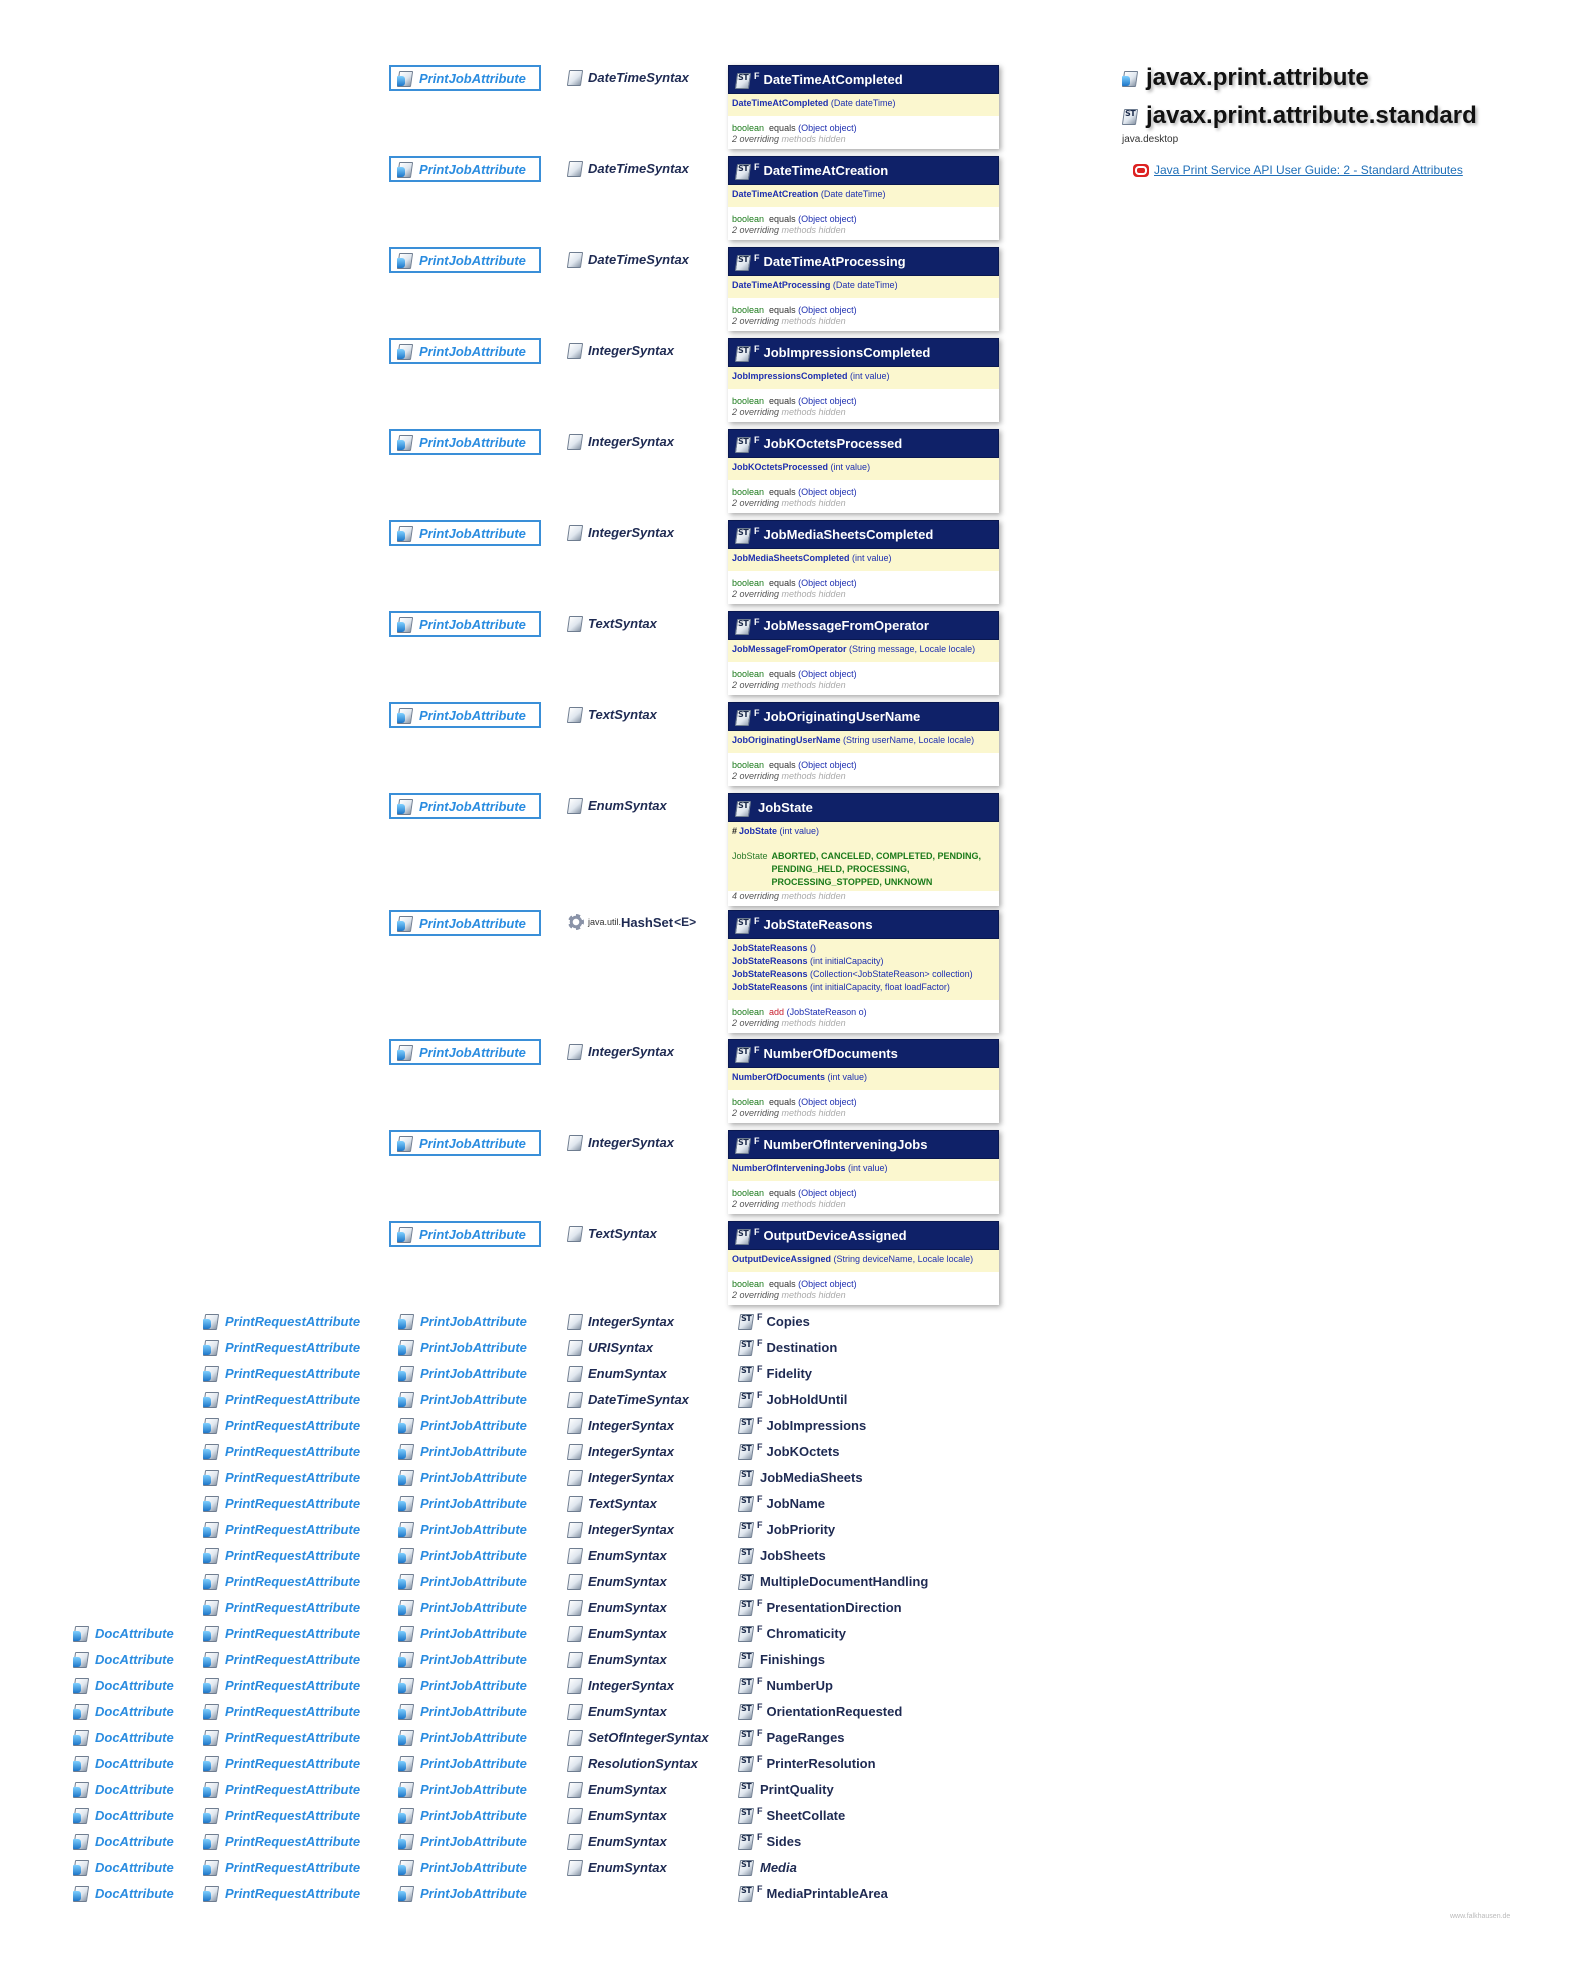 The height and width of the screenshot is (1966, 1579). I want to click on superclass-label: SetOfIntegerSyntax, so click(637, 1737).